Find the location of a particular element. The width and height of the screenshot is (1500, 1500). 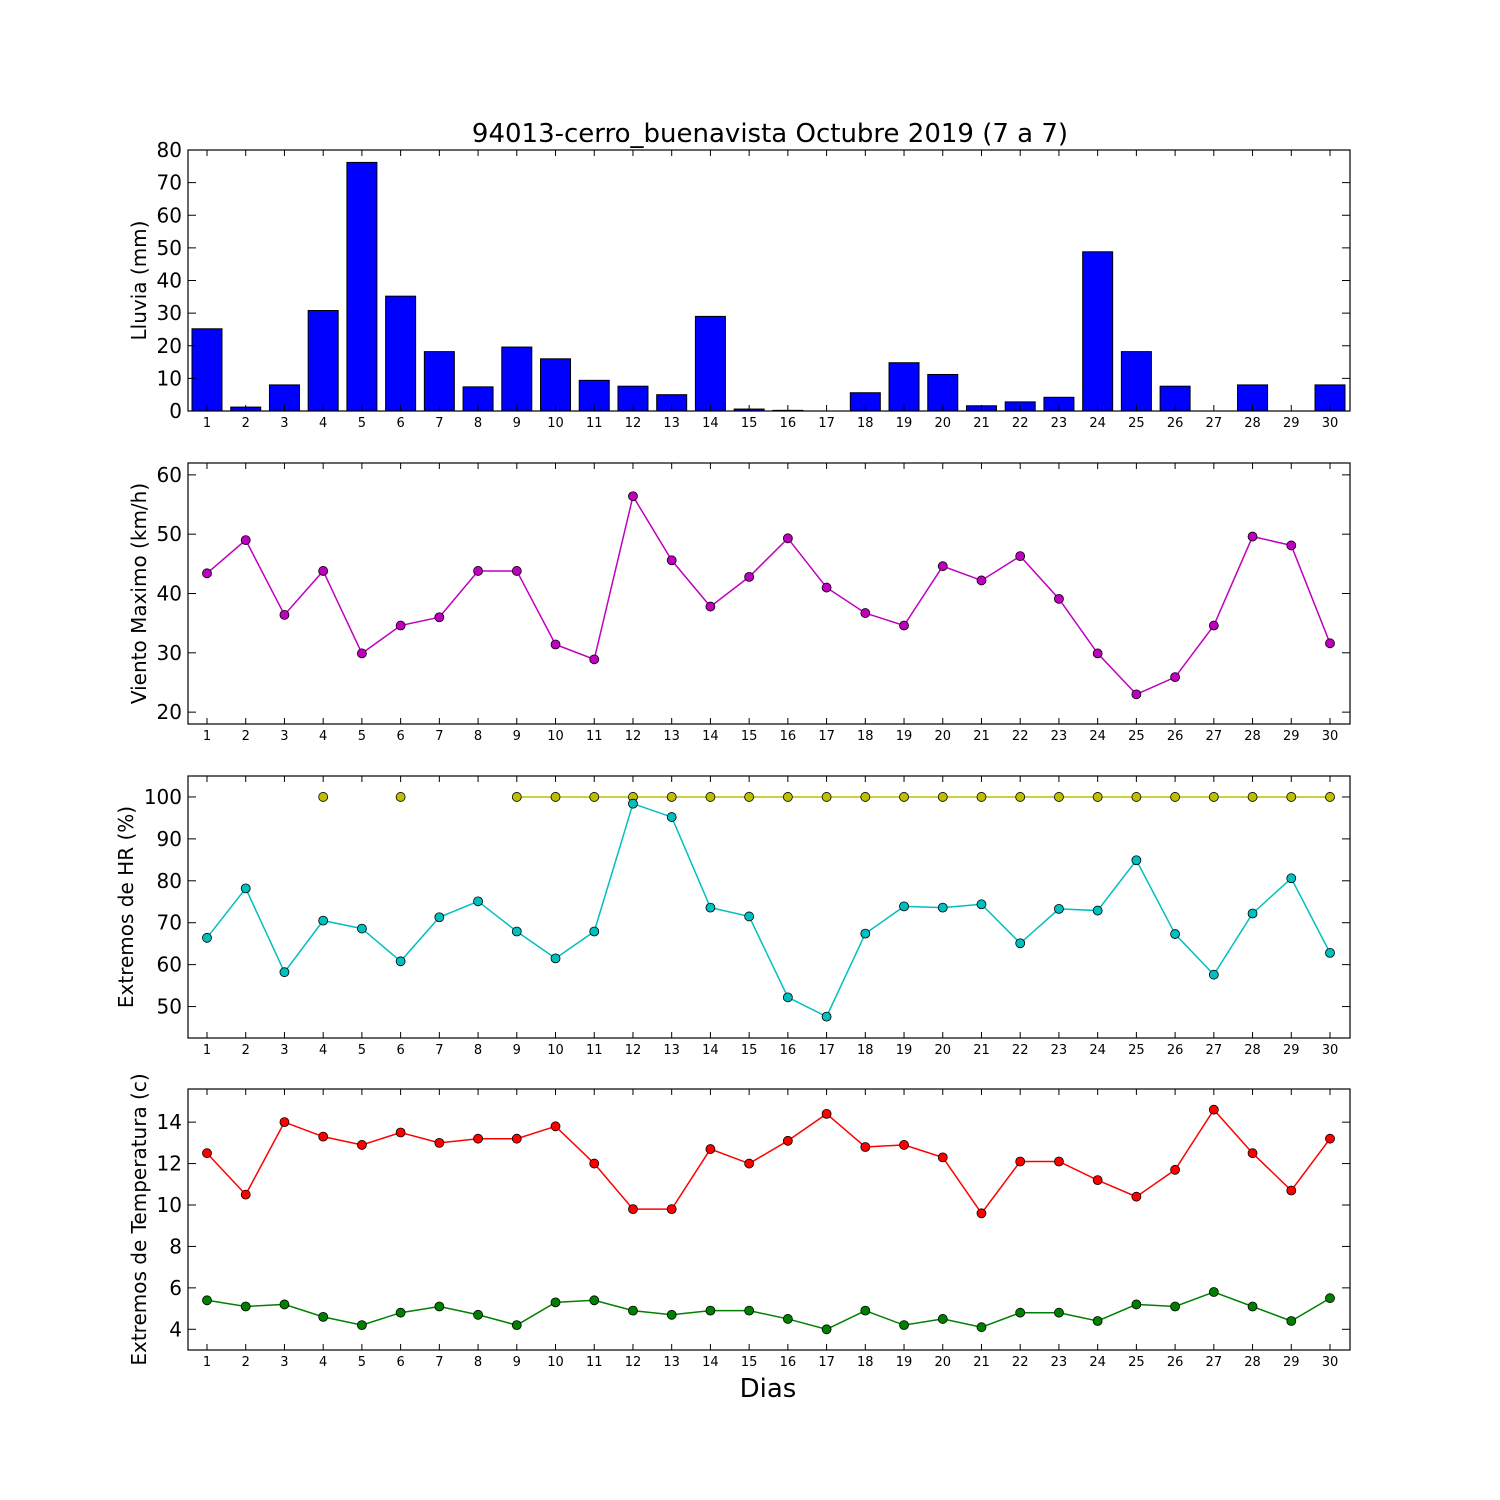

x-tick-label: 11 is located at coordinates (594, 1050).